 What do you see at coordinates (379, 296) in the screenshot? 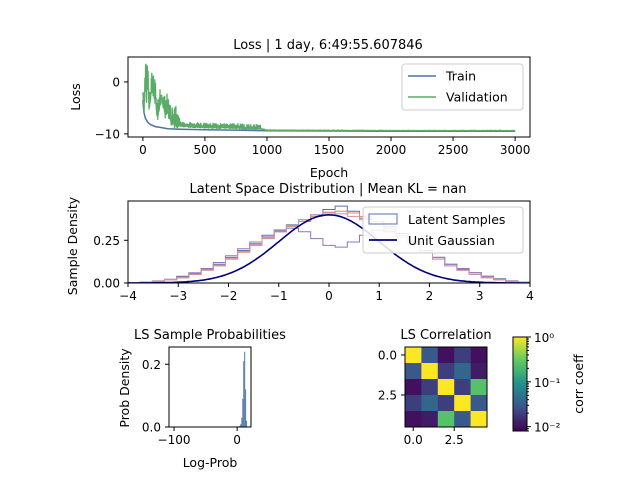
I see `latent-xtick-label: 1` at bounding box center [379, 296].